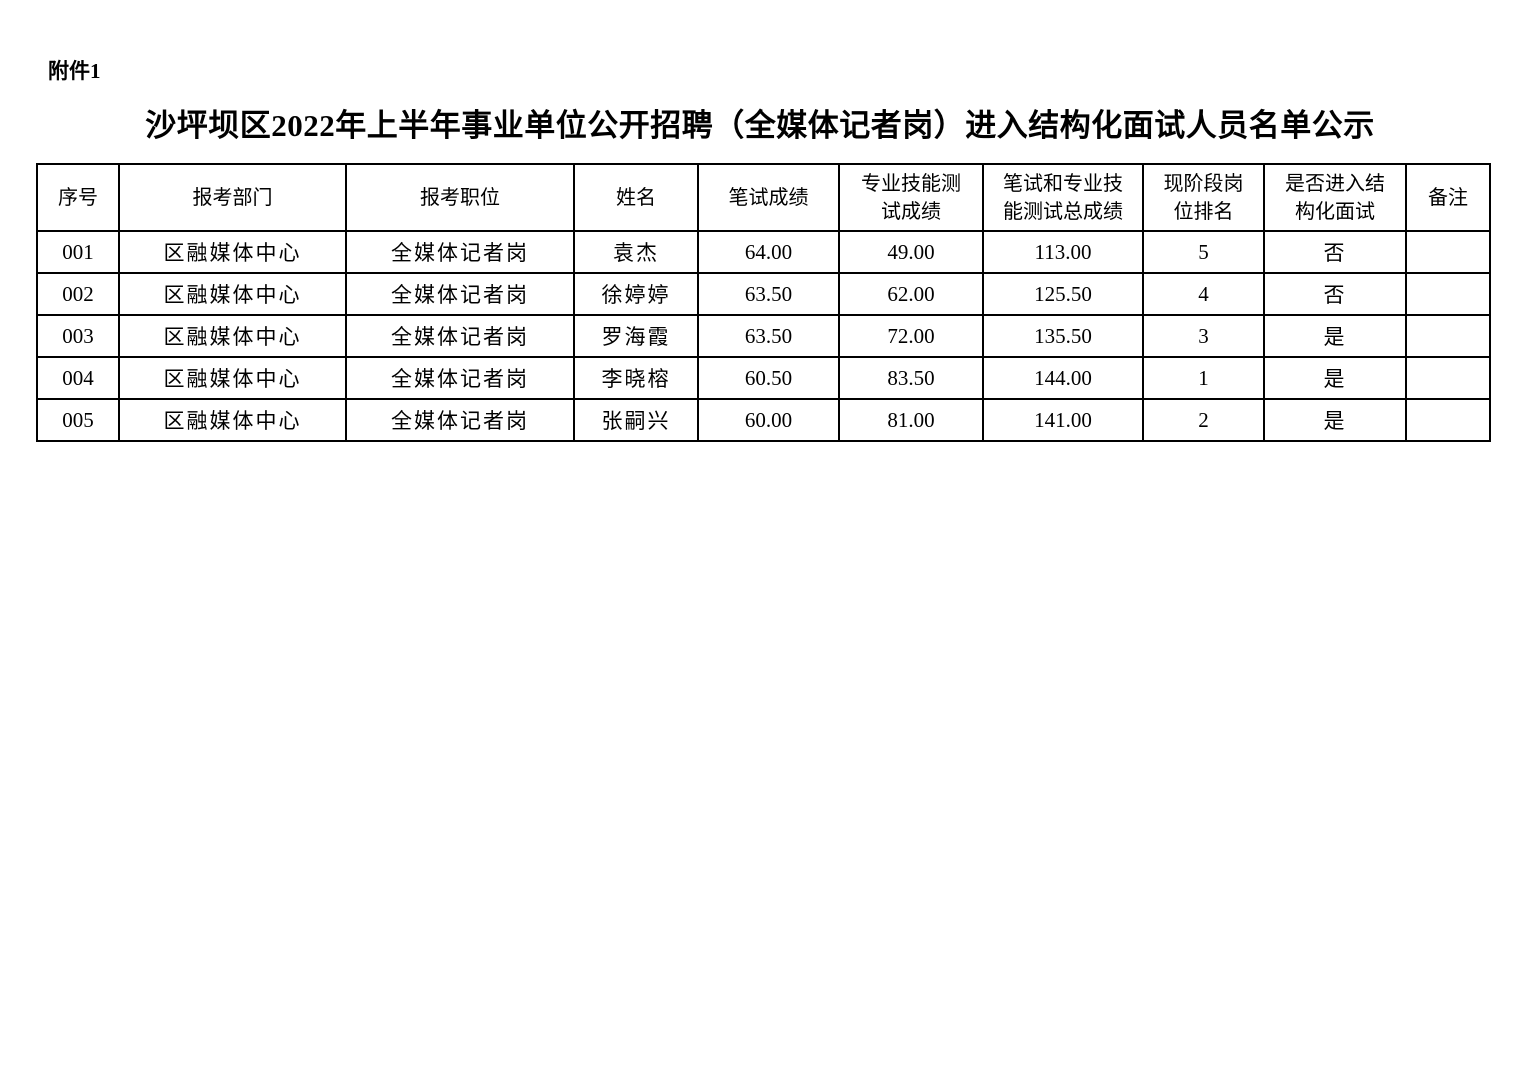 This screenshot has width=1520, height=1074. Describe the element at coordinates (1203, 420) in the screenshot. I see `table-cell: 2` at that location.